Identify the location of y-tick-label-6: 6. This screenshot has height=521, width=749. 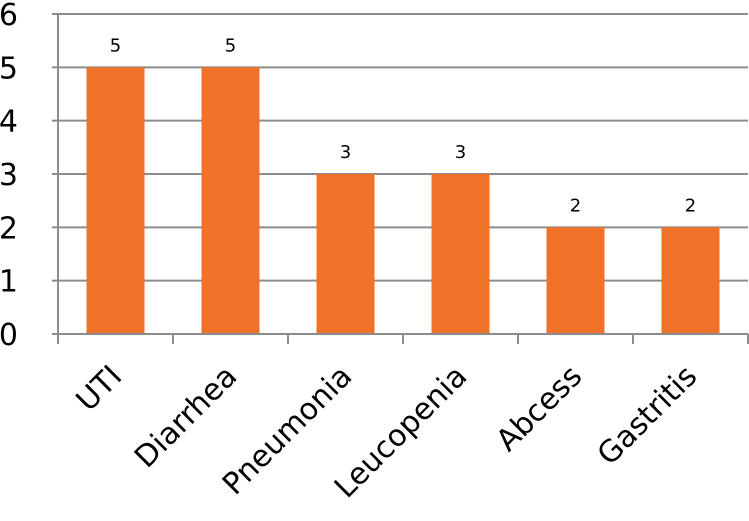
(9, 16).